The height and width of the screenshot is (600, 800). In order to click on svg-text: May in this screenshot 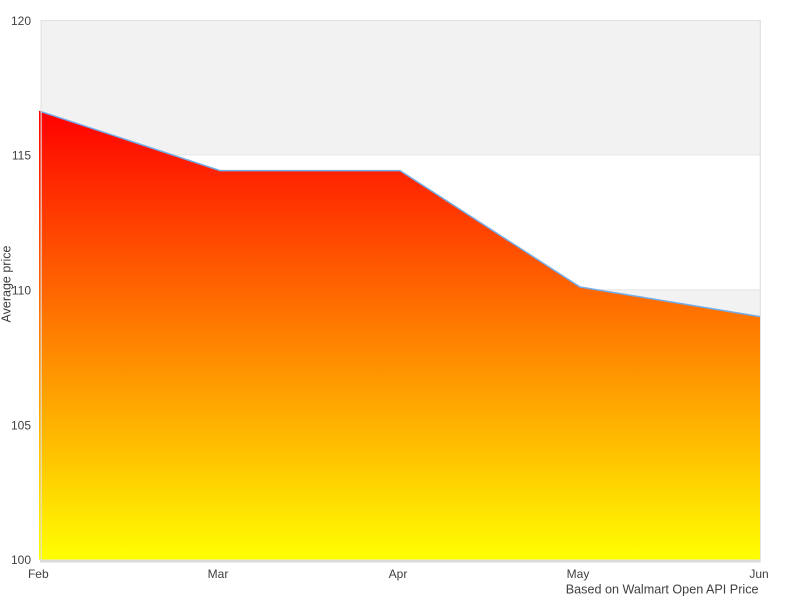, I will do `click(578, 574)`.